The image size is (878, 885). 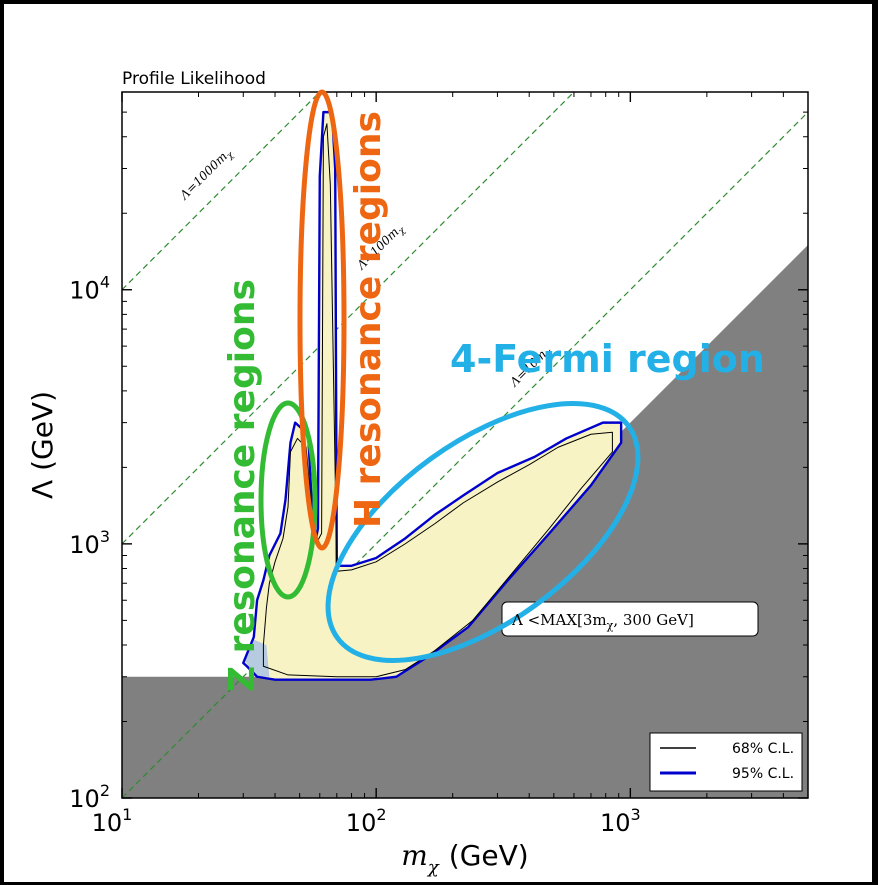 What do you see at coordinates (242, 485) in the screenshot?
I see `z-resonance-label: Z resonance regions` at bounding box center [242, 485].